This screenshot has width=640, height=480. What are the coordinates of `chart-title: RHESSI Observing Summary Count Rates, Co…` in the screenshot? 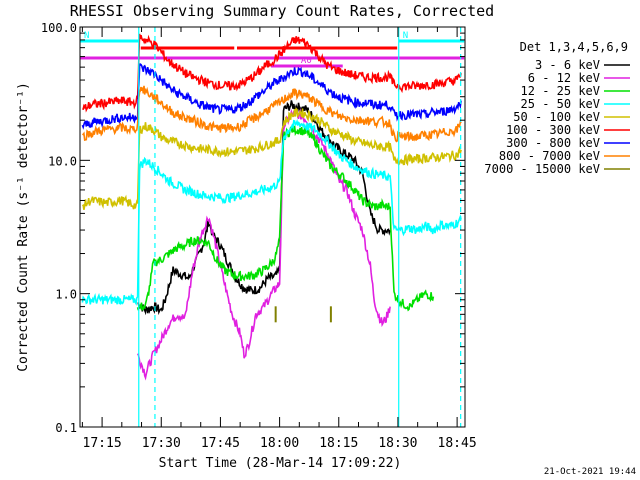 It's located at (282, 11).